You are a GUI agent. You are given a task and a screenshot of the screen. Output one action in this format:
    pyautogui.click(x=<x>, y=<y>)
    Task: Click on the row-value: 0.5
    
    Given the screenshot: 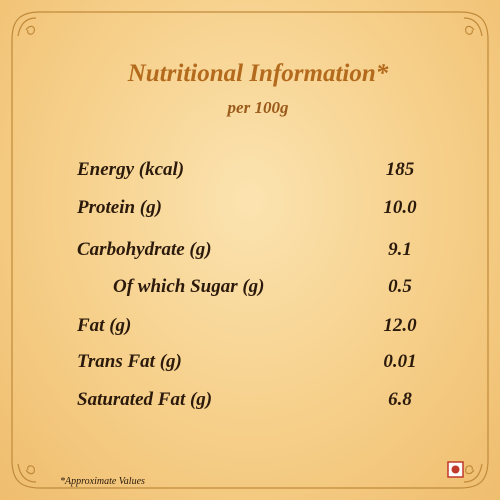 What is the action you would take?
    pyautogui.click(x=400, y=286)
    